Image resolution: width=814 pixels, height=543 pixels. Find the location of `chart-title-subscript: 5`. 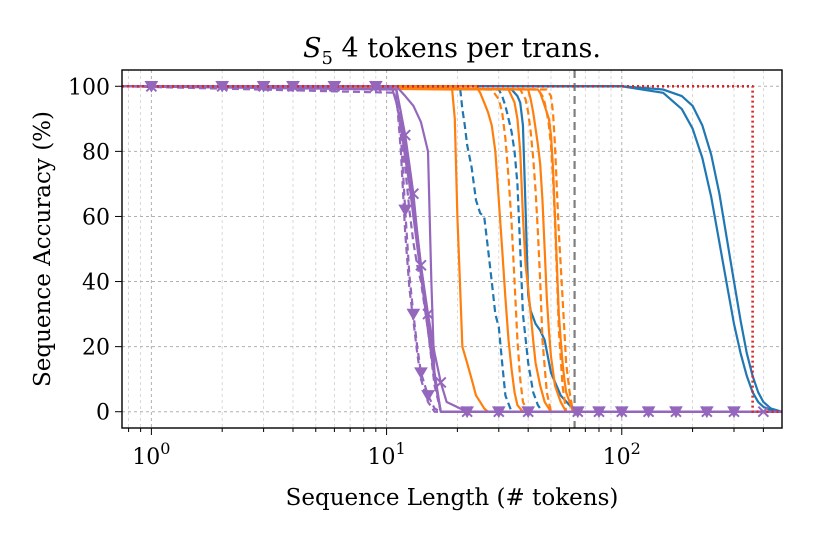

chart-title-subscript: 5 is located at coordinates (326, 58).